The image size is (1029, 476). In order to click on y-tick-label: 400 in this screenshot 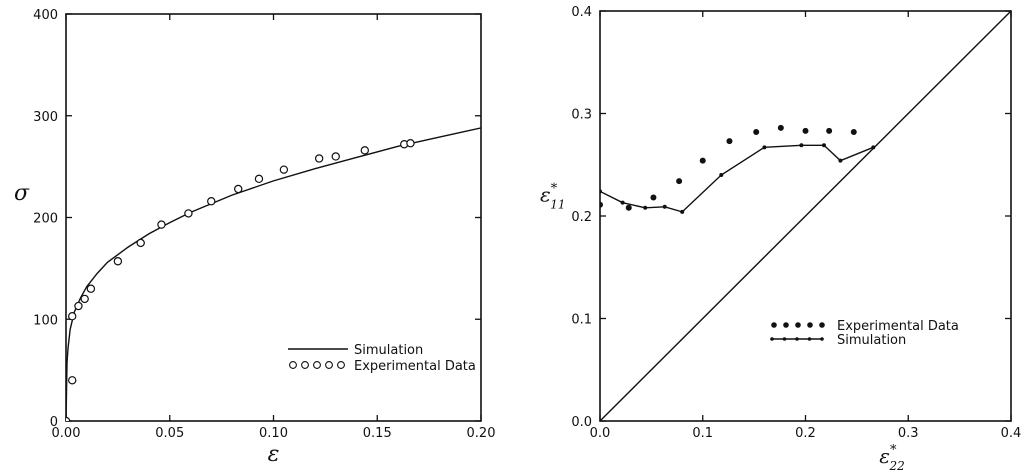, I will do `click(45, 15)`.